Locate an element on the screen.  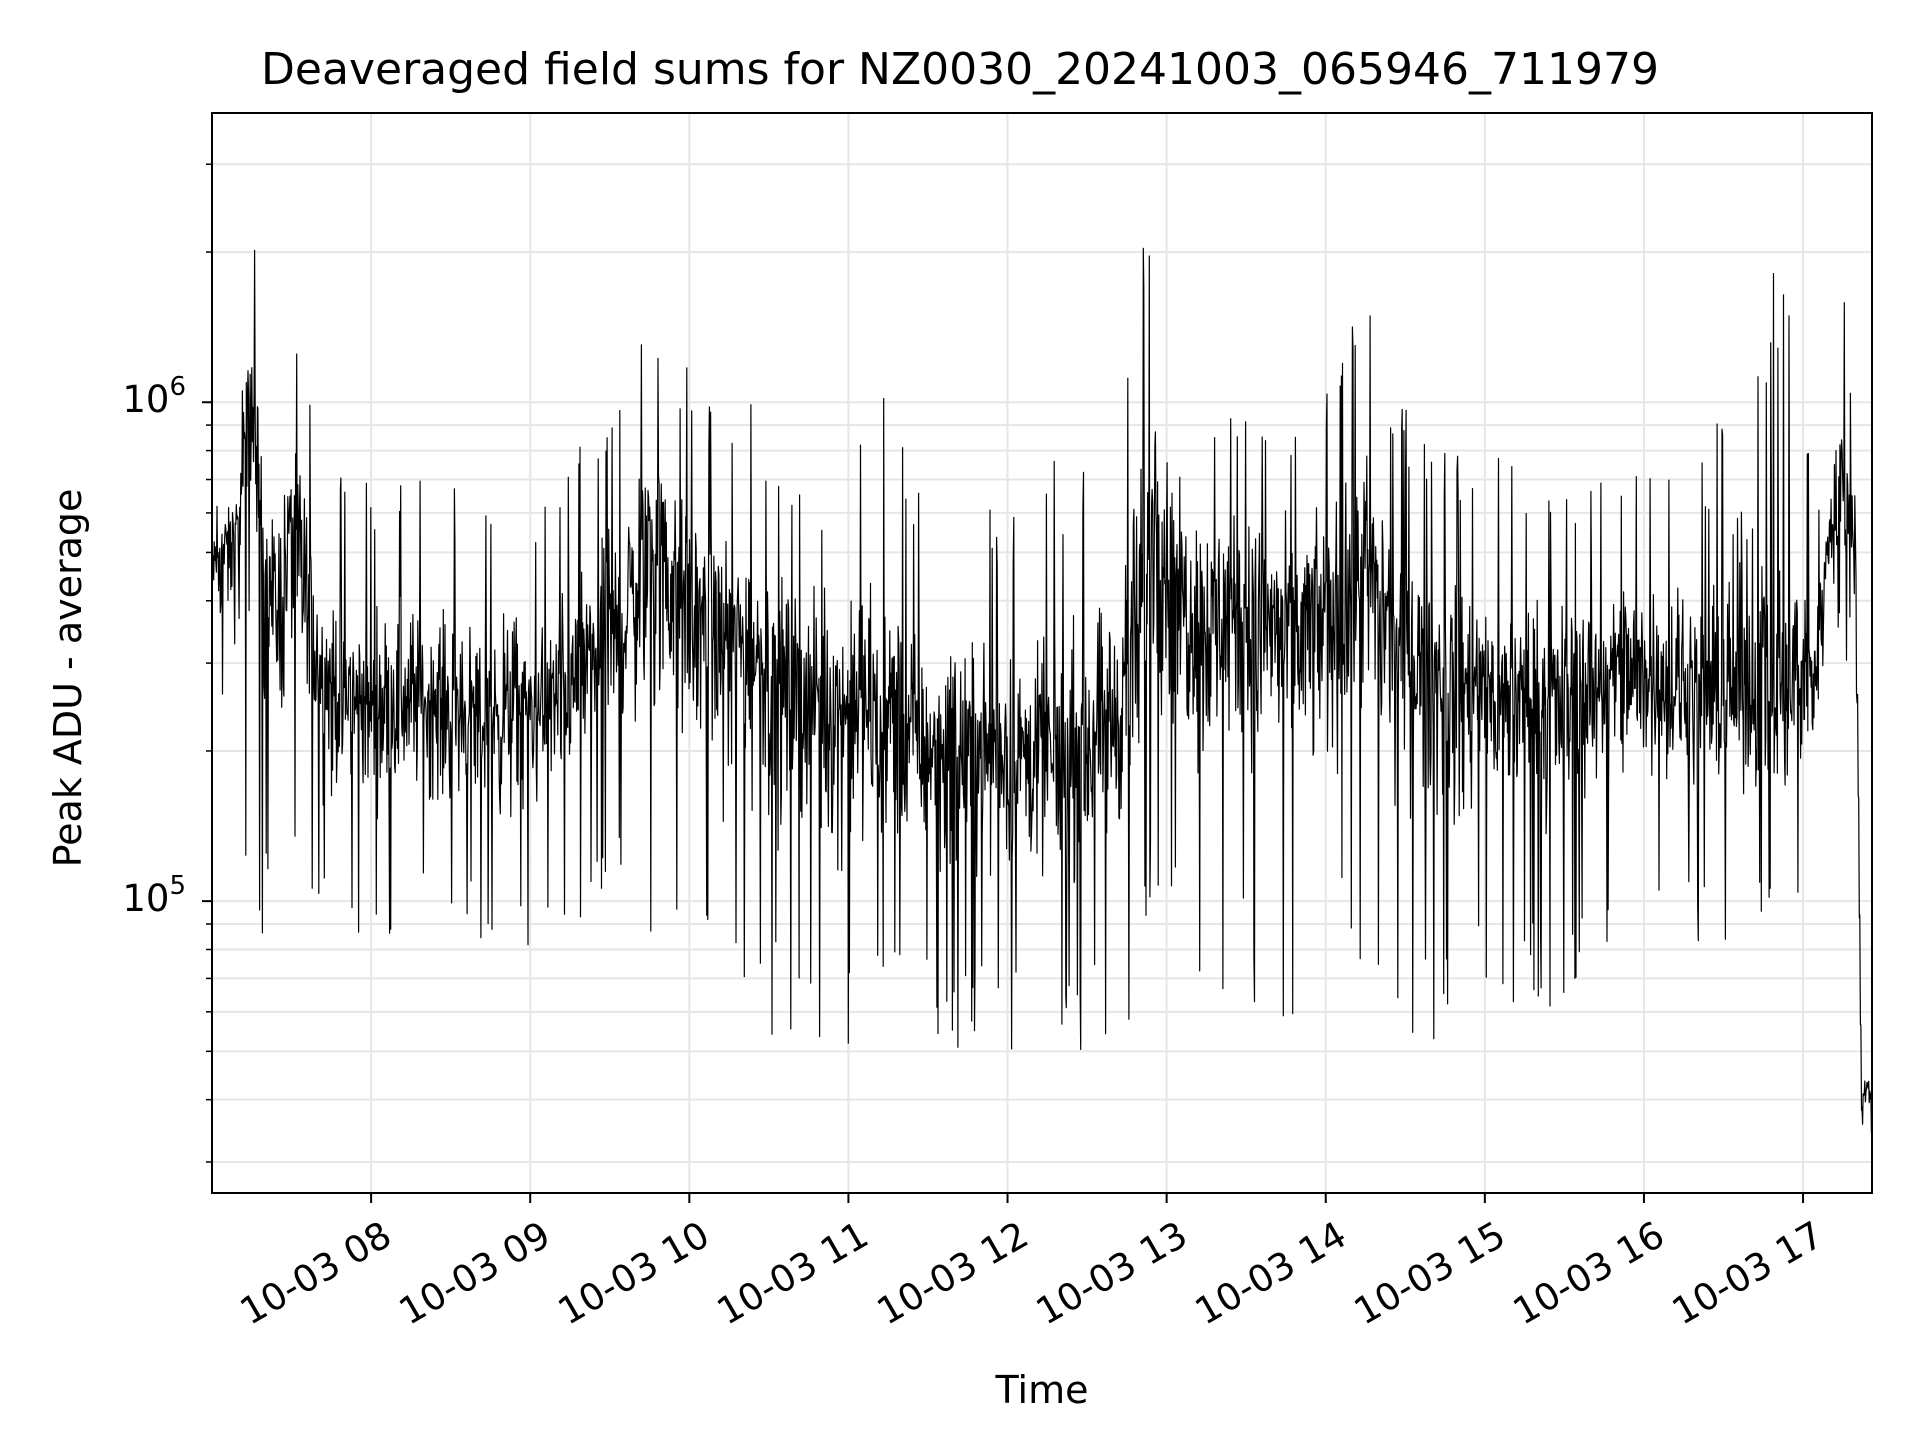
y-axis-label: Peak ADU - average is located at coordinates (68, 678).